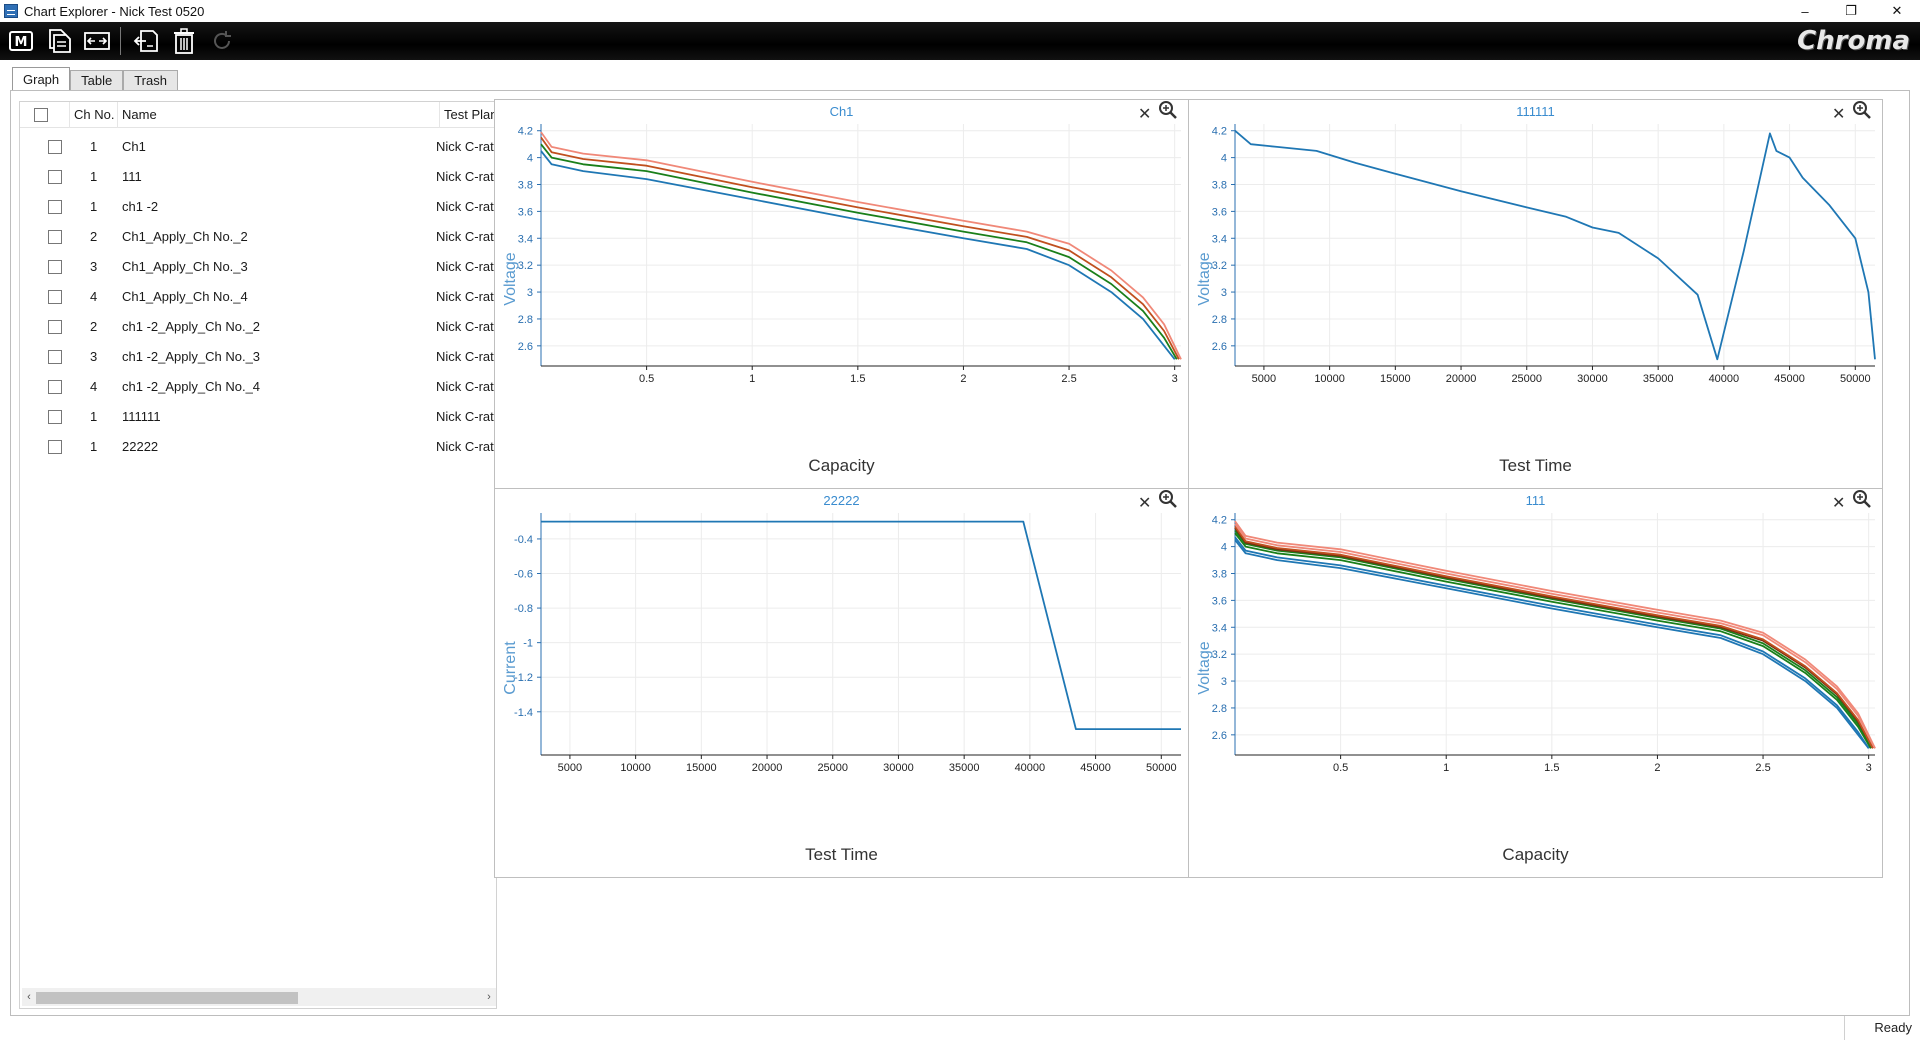  I want to click on y-tick-label: -1.4, so click(523, 713).